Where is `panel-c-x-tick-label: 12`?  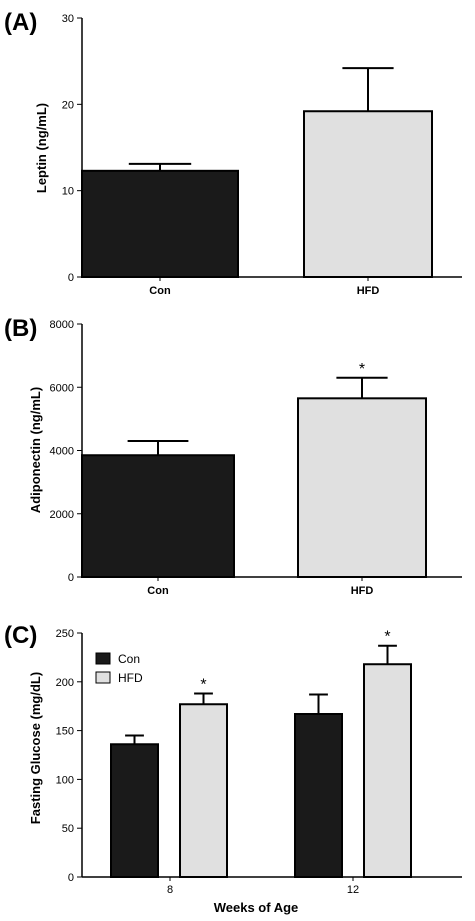 panel-c-x-tick-label: 12 is located at coordinates (353, 890).